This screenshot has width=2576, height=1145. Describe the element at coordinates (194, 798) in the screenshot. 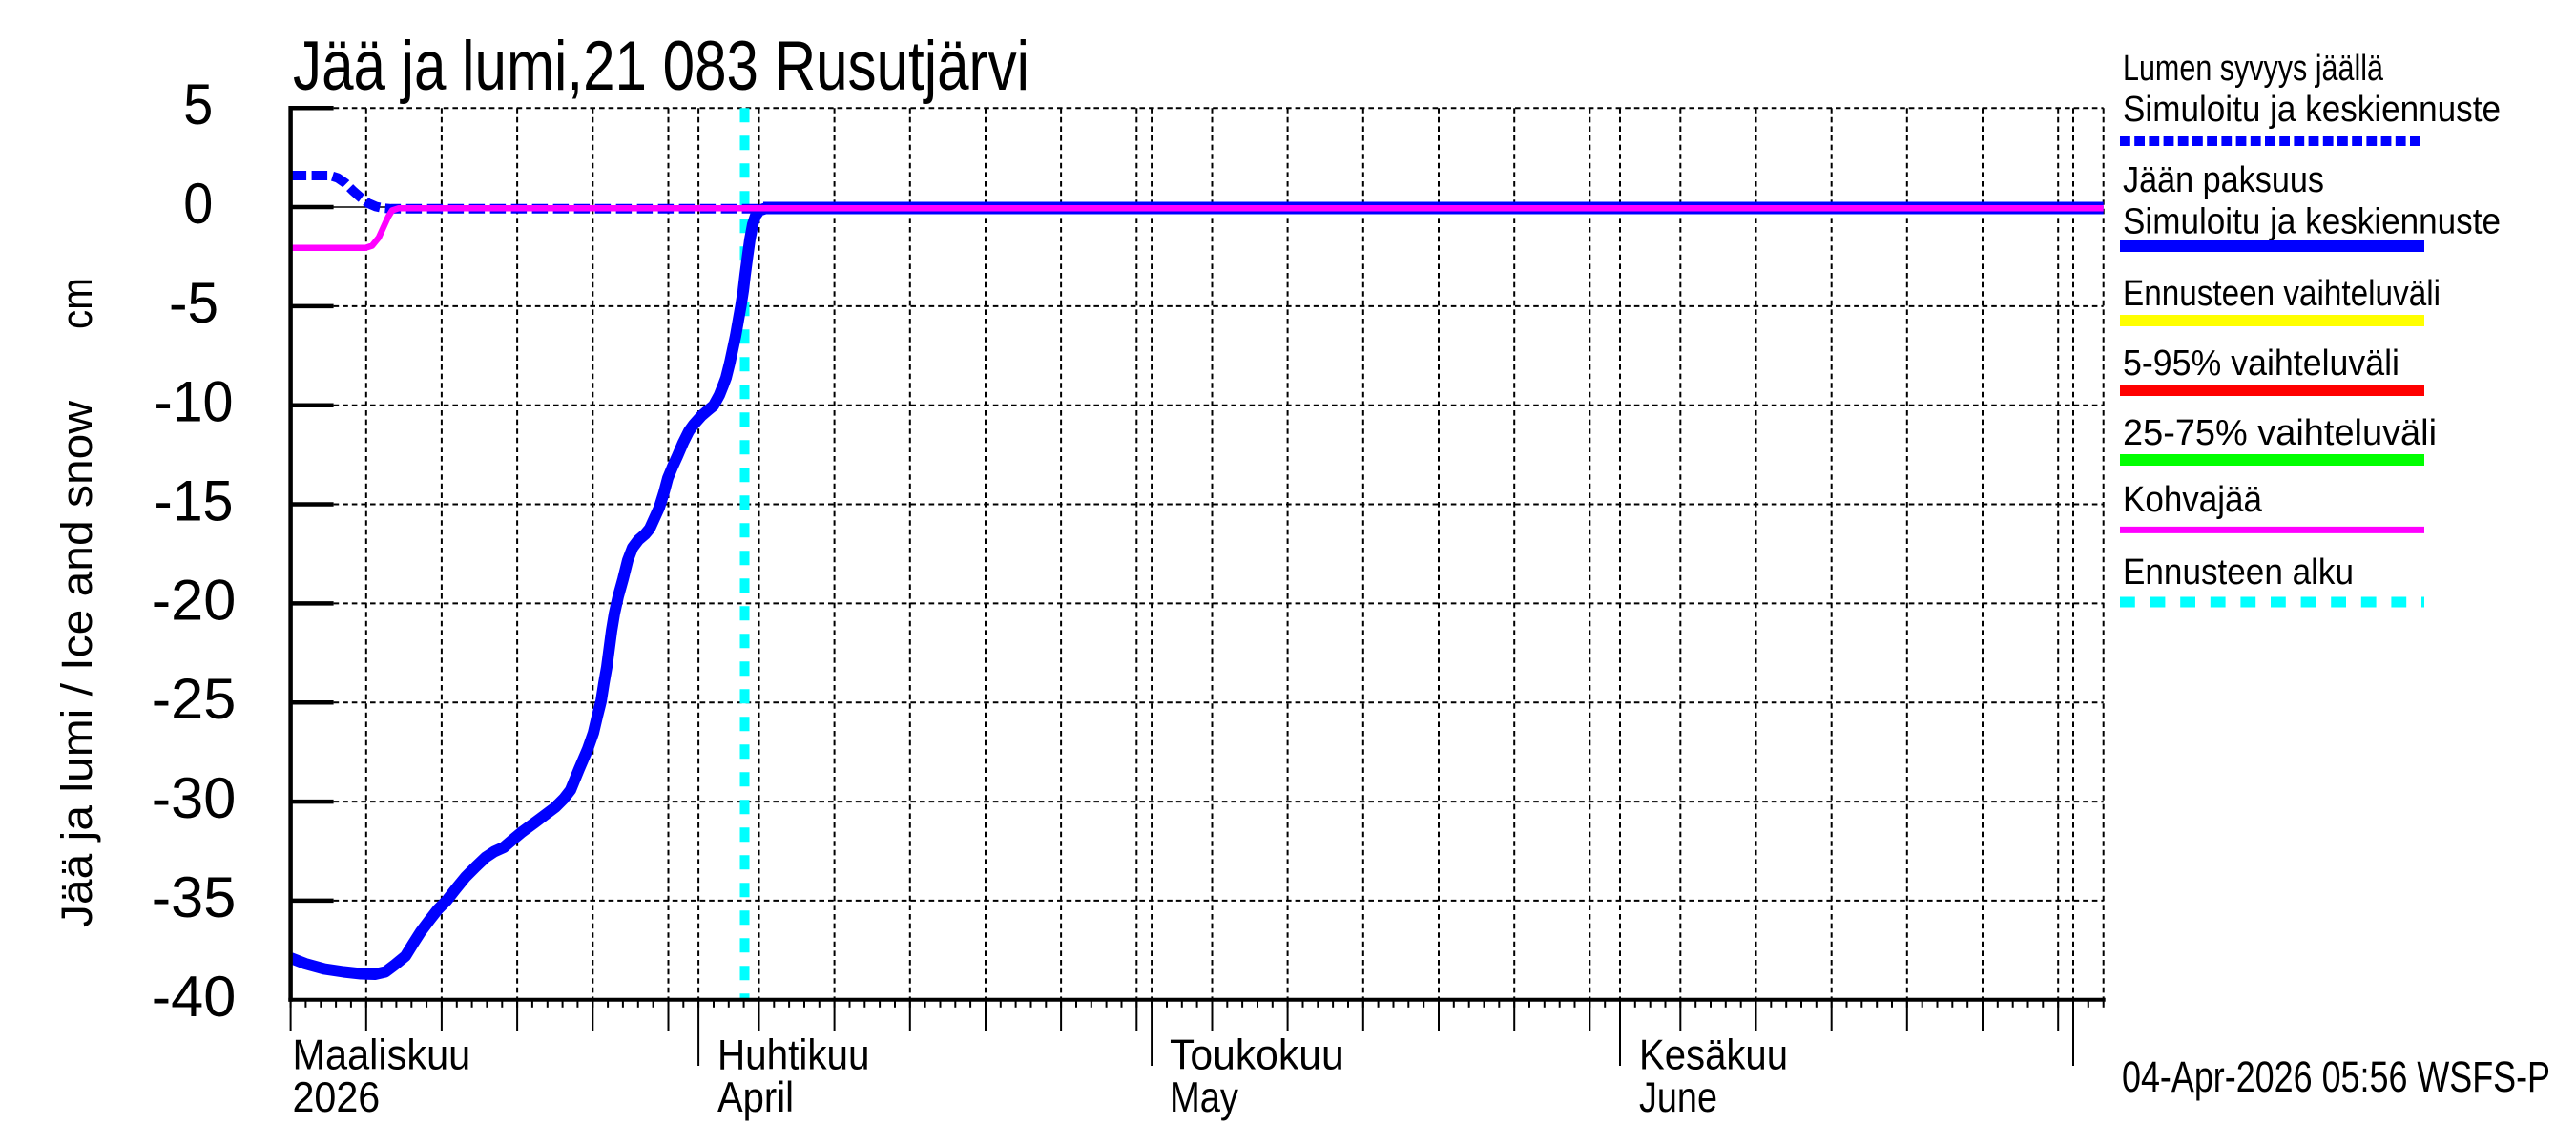

I see `svg-text: -30` at that location.